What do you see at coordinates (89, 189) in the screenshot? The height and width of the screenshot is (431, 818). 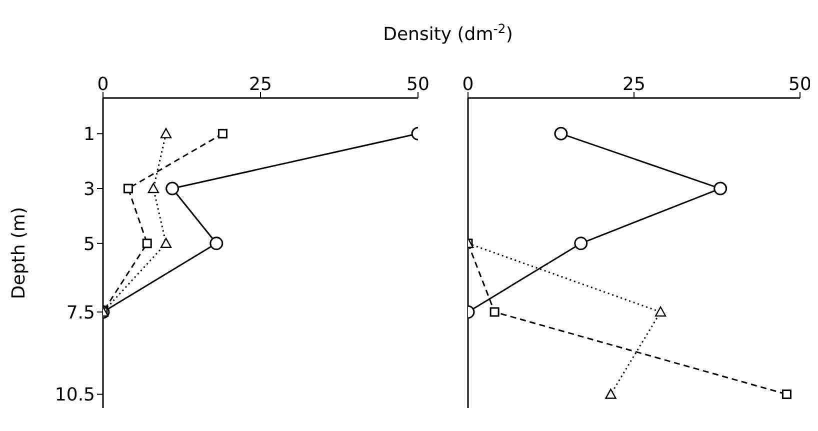 I see `y-tick-label: 3` at bounding box center [89, 189].